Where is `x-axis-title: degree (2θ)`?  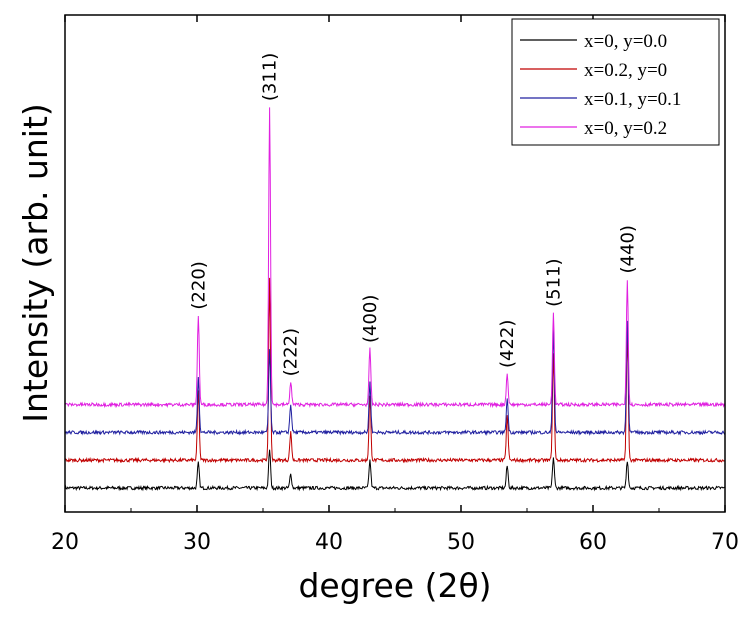
x-axis-title: degree (2θ) is located at coordinates (394, 585).